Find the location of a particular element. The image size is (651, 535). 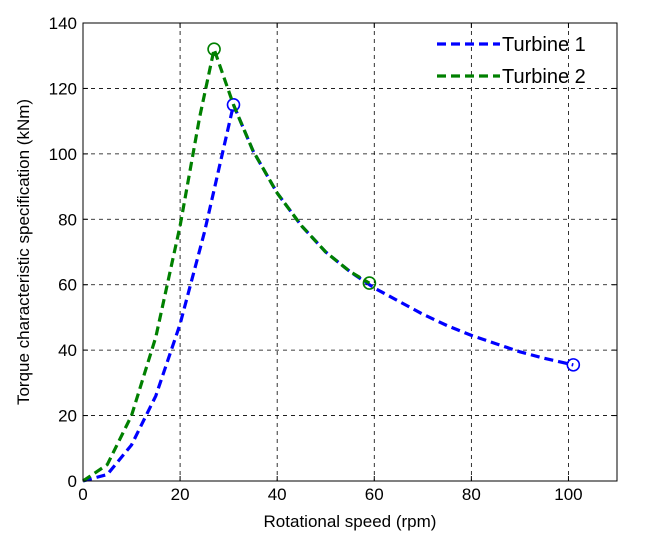

x-tick-label: 80 is located at coordinates (471, 494).